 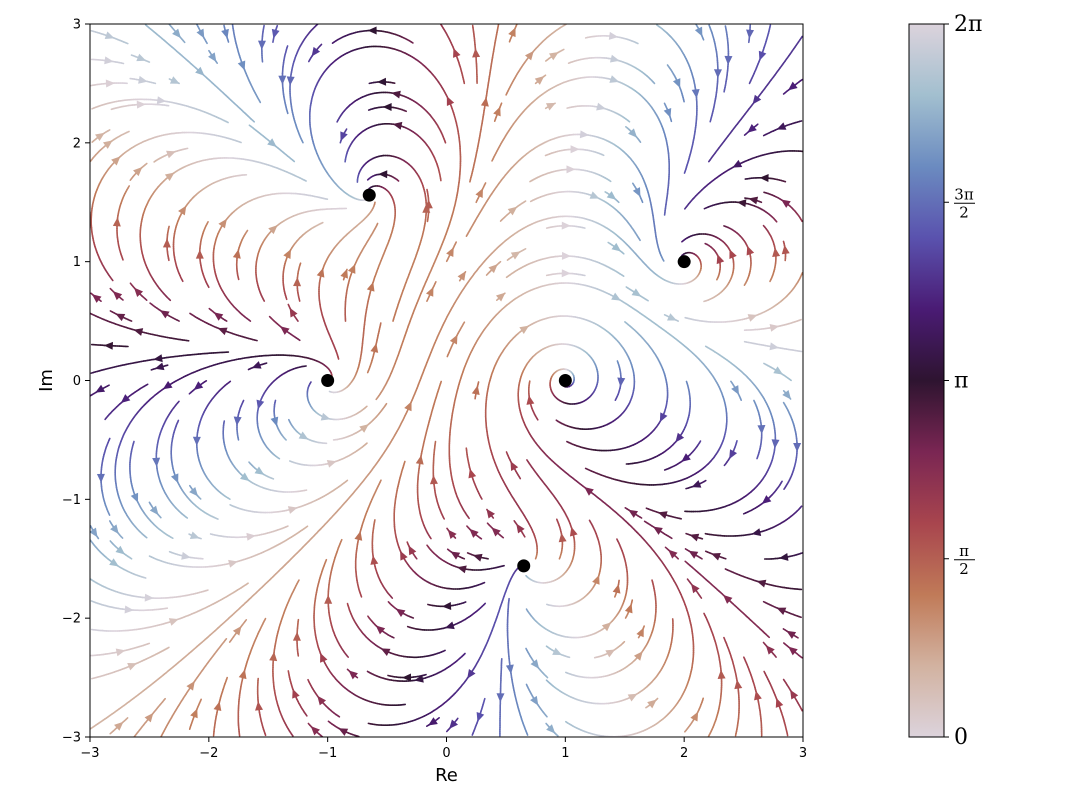 What do you see at coordinates (77, 381) in the screenshot?
I see `y-tick-label: 0` at bounding box center [77, 381].